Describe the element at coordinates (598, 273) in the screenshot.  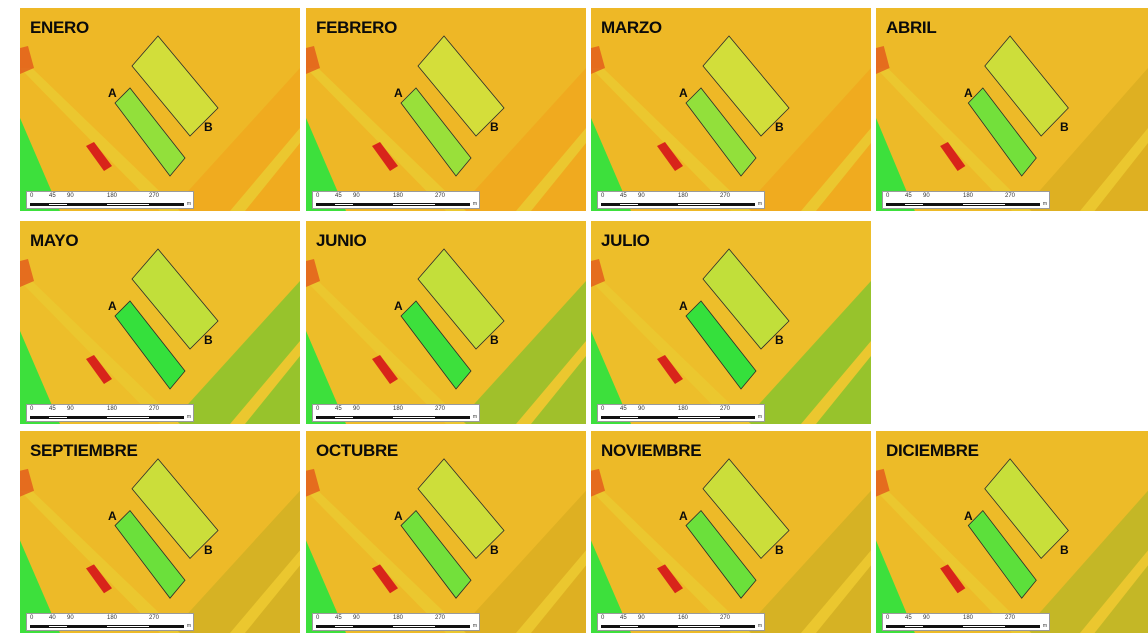
I see `edge-hotspot` at that location.